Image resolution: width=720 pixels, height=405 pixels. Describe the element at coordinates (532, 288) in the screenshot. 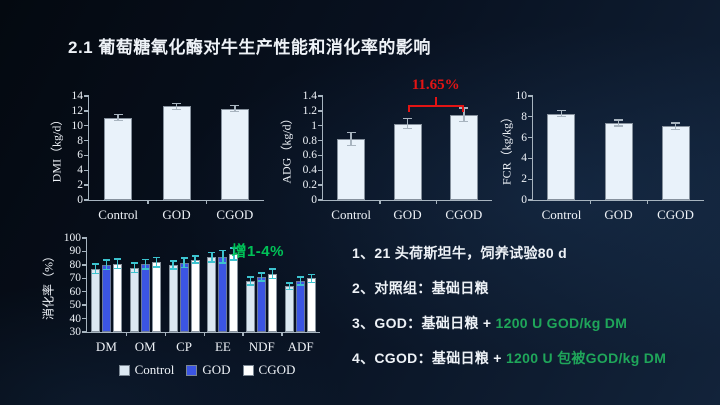

I see `note-line-2: 2、对照组：基础日粮` at that location.